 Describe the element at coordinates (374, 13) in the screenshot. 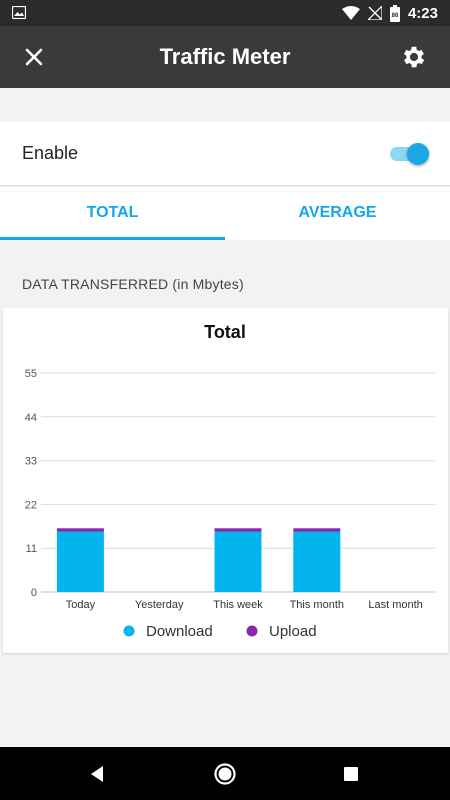

I see `no-signal-icon` at that location.